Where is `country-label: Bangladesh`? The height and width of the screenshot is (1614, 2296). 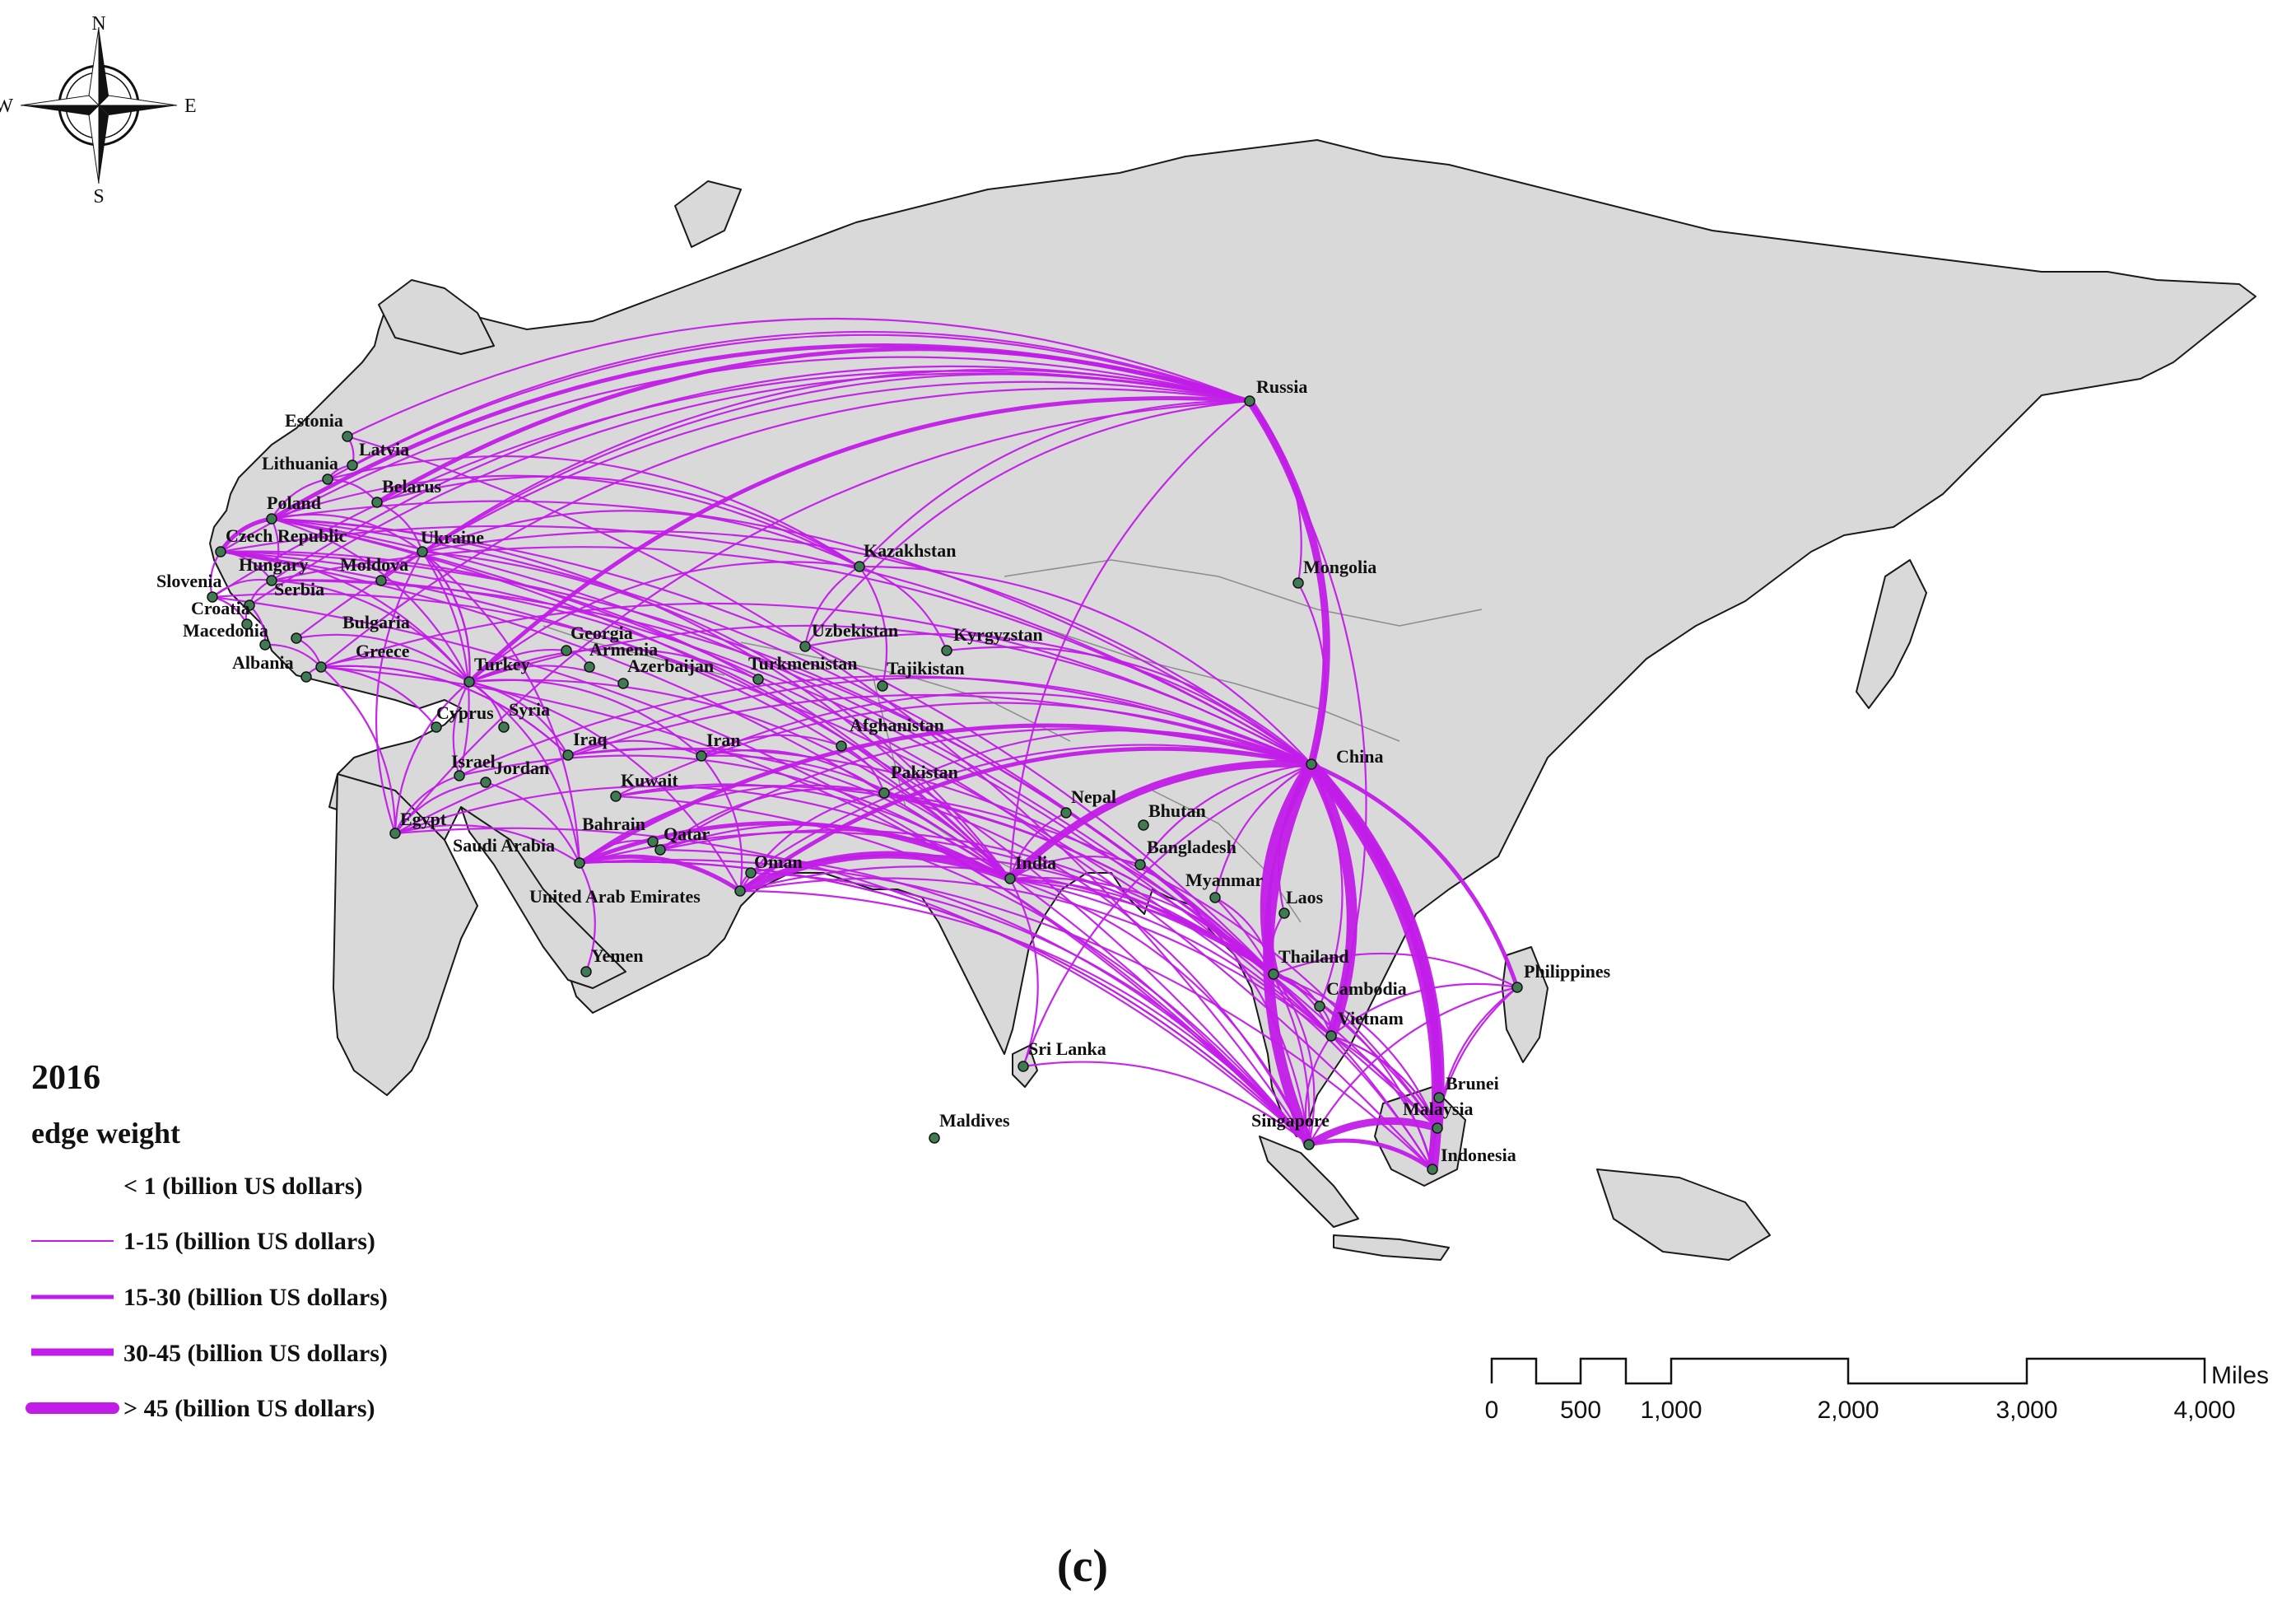
country-label: Bangladesh is located at coordinates (1191, 847).